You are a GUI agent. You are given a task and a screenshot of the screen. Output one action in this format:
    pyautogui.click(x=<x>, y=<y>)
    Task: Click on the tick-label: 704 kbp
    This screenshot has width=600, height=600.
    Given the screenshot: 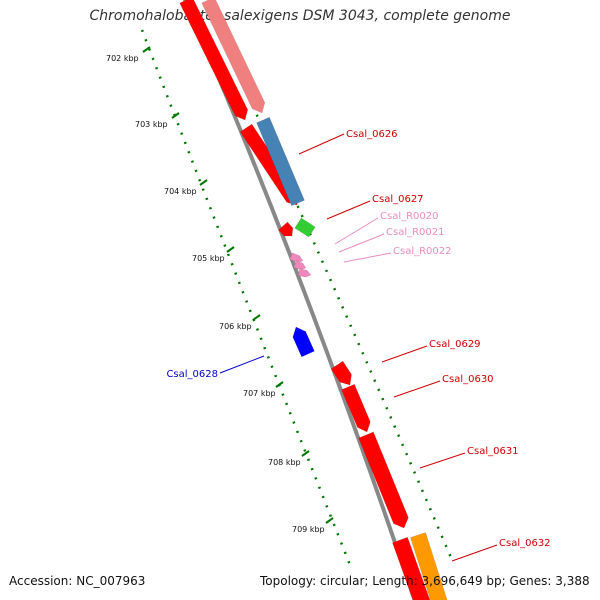 What is the action you would take?
    pyautogui.click(x=180, y=191)
    